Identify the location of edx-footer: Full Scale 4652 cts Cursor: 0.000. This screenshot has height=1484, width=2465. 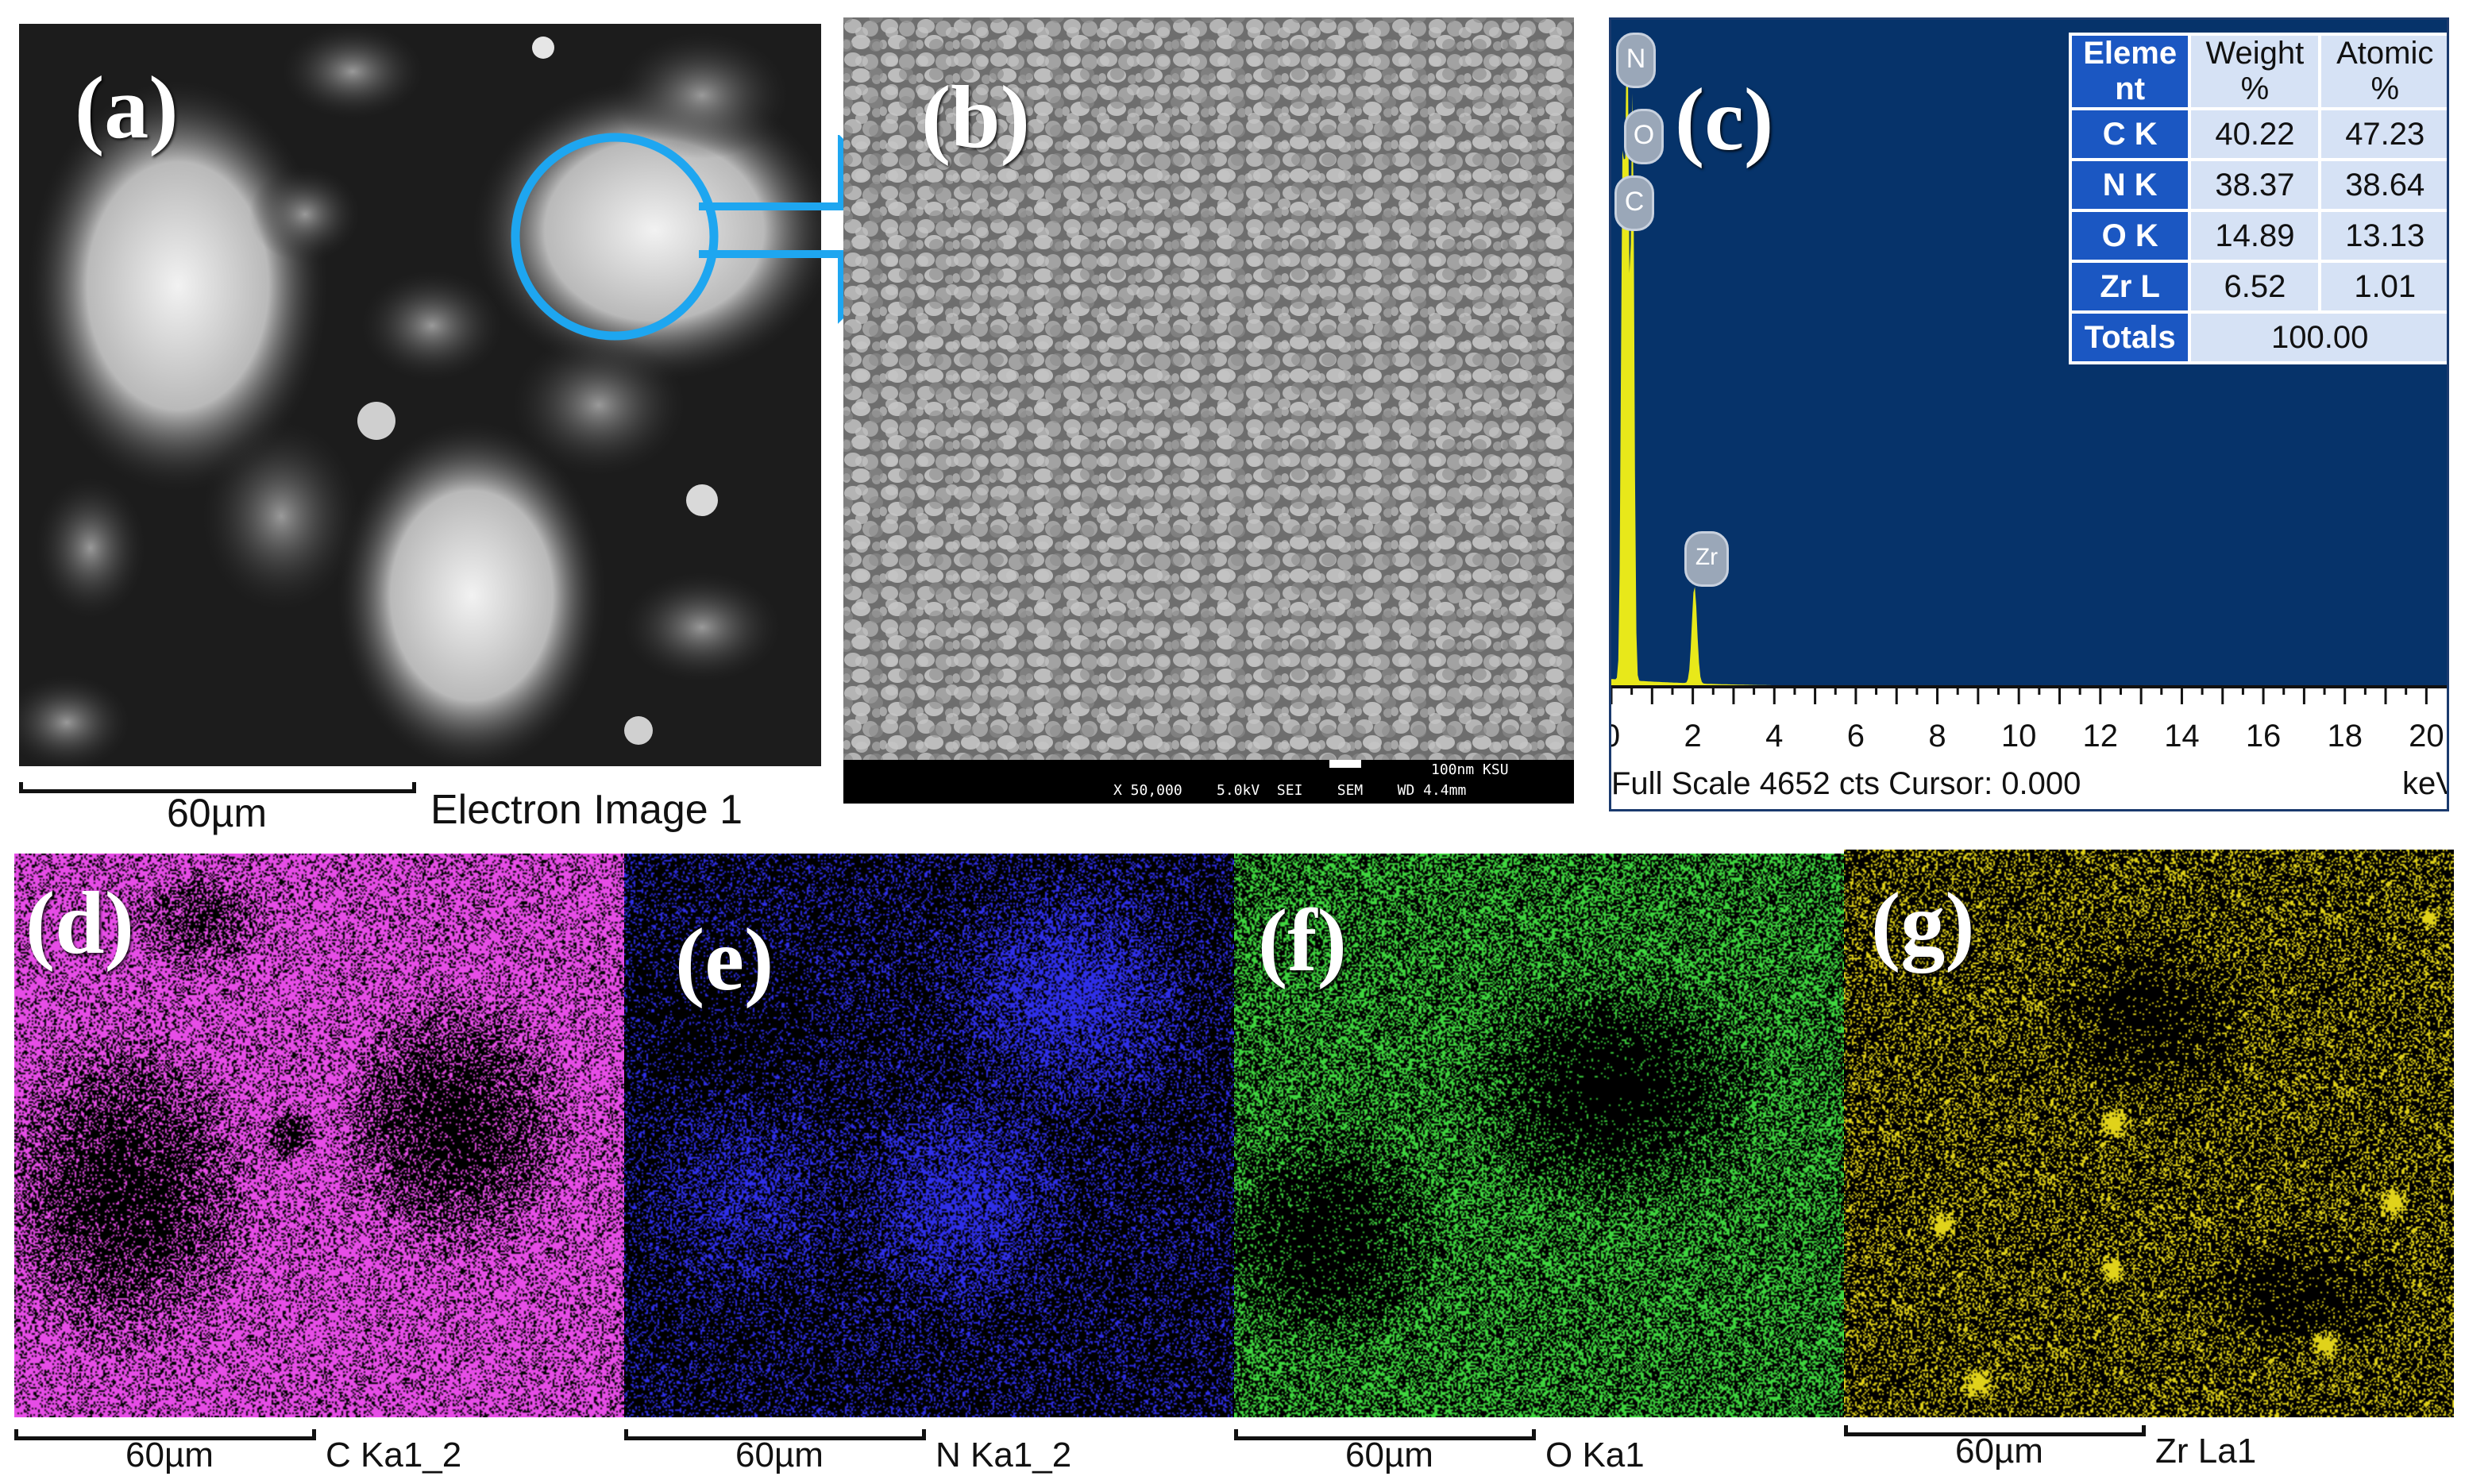
(1846, 784).